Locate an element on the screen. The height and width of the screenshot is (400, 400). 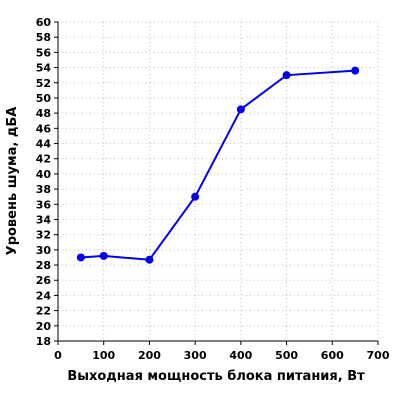
x-tick-label: 0 is located at coordinates (58, 355).